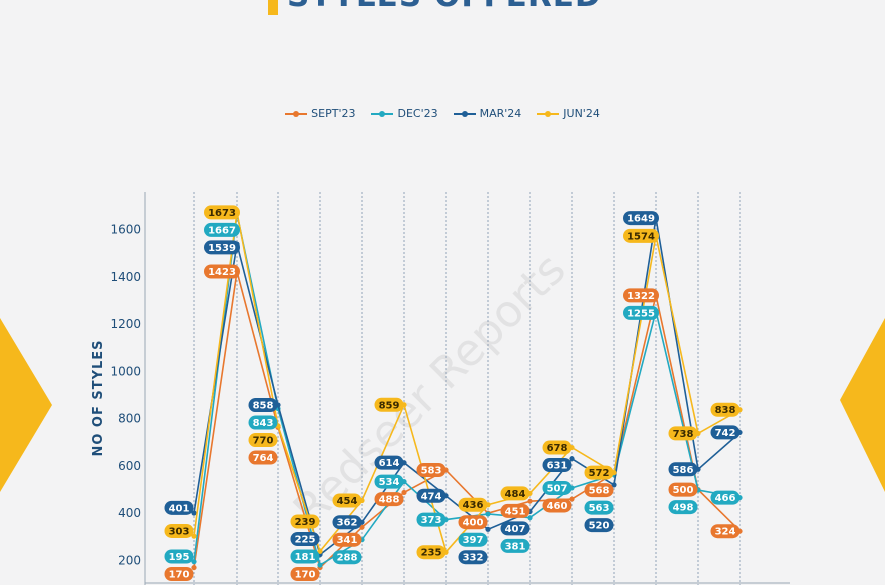 This screenshot has height=585, width=885. What do you see at coordinates (222, 213) in the screenshot?
I see `data-label: 1673` at bounding box center [222, 213].